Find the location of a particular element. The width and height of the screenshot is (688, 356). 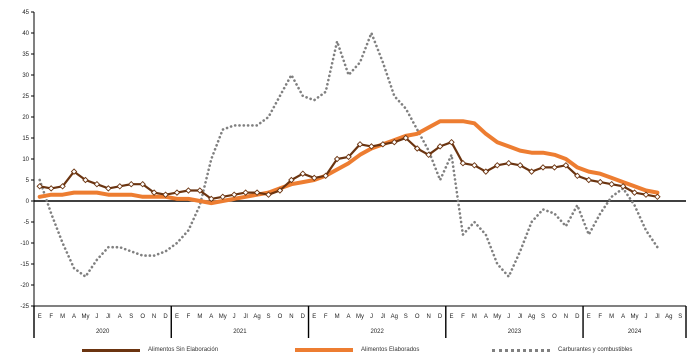

y-tick-label: -25 is located at coordinates (24, 307).